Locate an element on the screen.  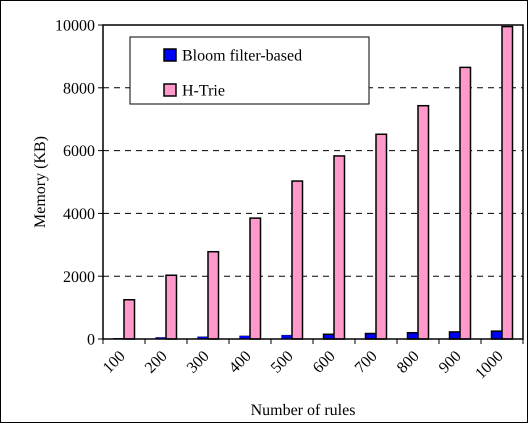
legend-label: Bloom filter-based is located at coordinates (242, 56).